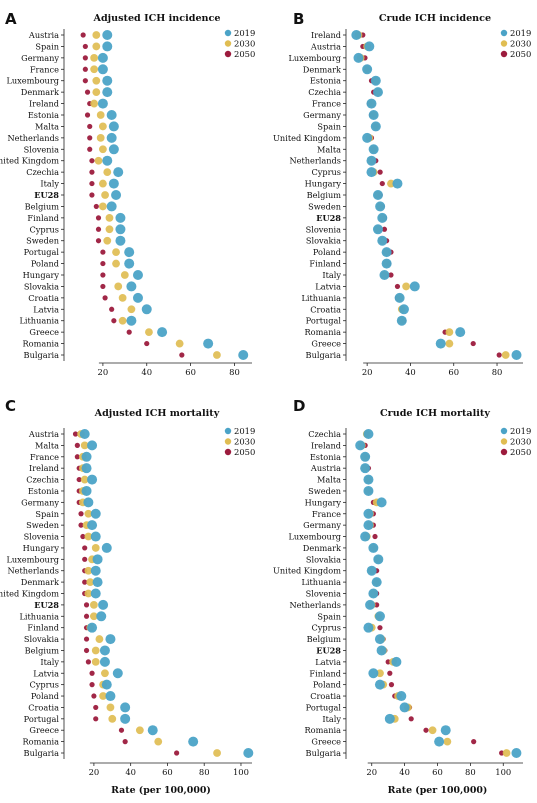 This screenshot has width=537, height=803. I want to click on point-2019-luxembourg, so click(358, 57).